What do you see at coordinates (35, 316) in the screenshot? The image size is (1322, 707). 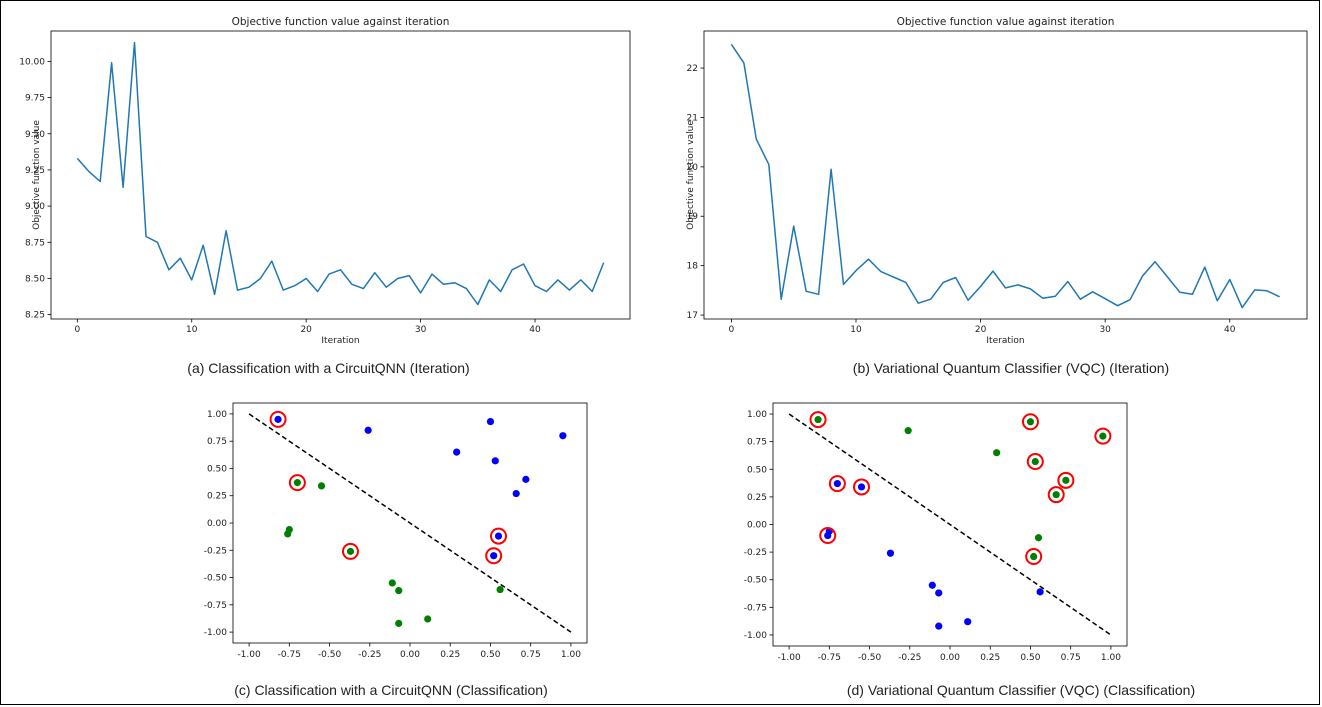 I see `y-tick-label: 8.25` at bounding box center [35, 316].